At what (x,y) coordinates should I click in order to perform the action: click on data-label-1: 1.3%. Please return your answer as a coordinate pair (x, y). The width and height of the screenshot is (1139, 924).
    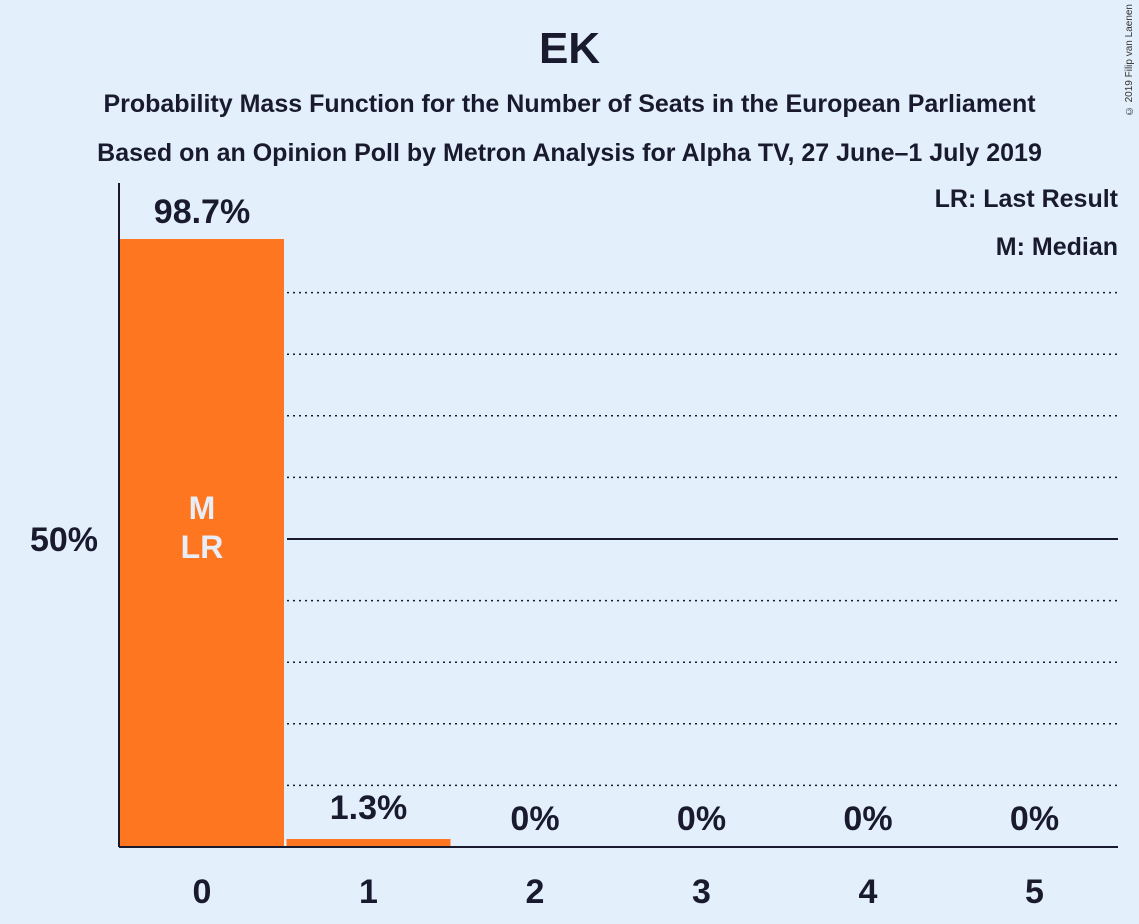
    Looking at the image, I should click on (369, 808).